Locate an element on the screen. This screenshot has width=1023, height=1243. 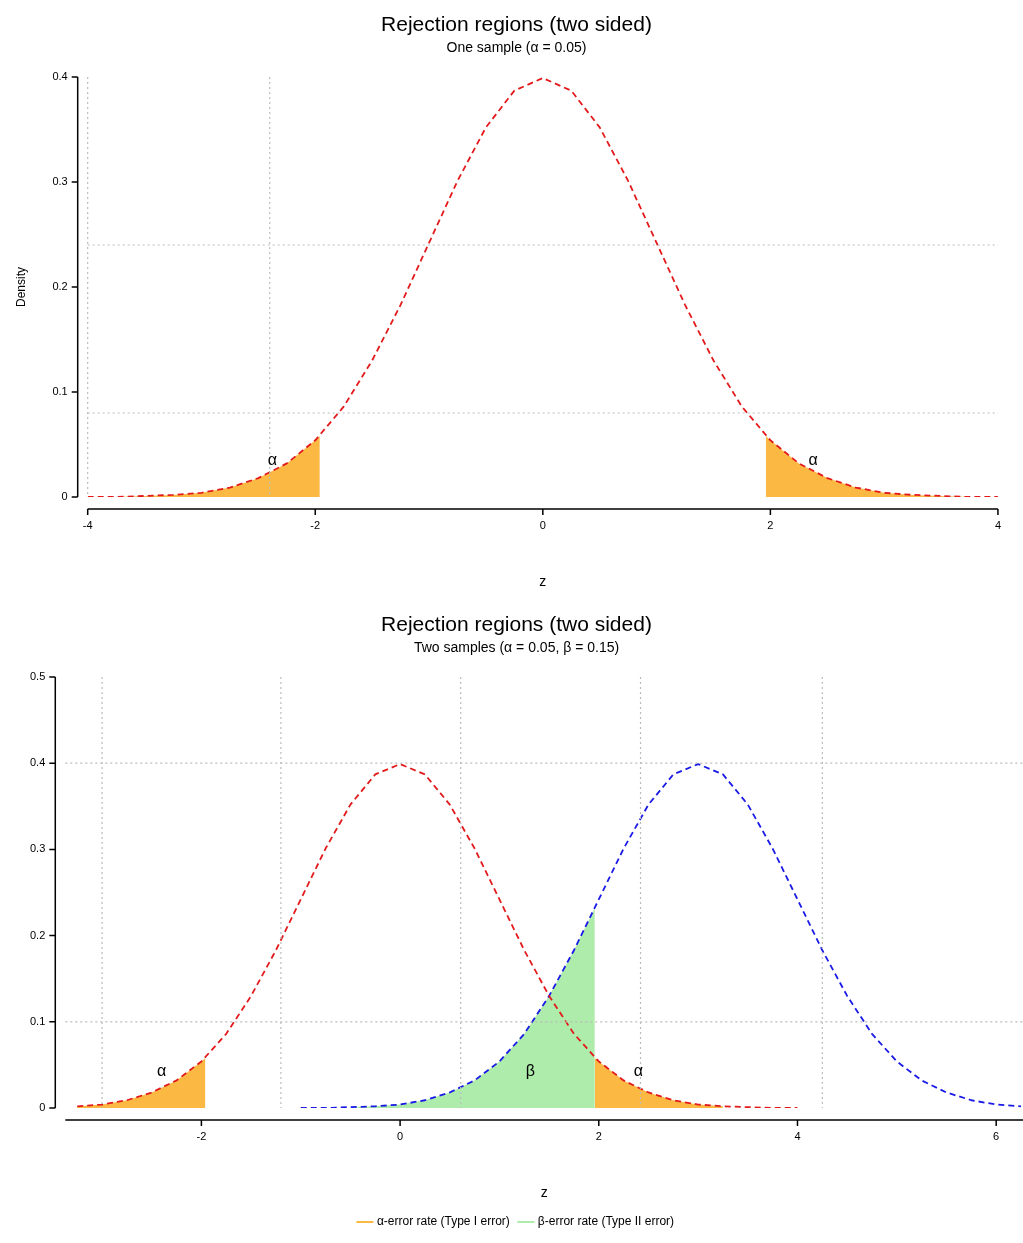
chart-subtitle: Two samples (α = 0.05, β = 0.15) is located at coordinates (516, 647).